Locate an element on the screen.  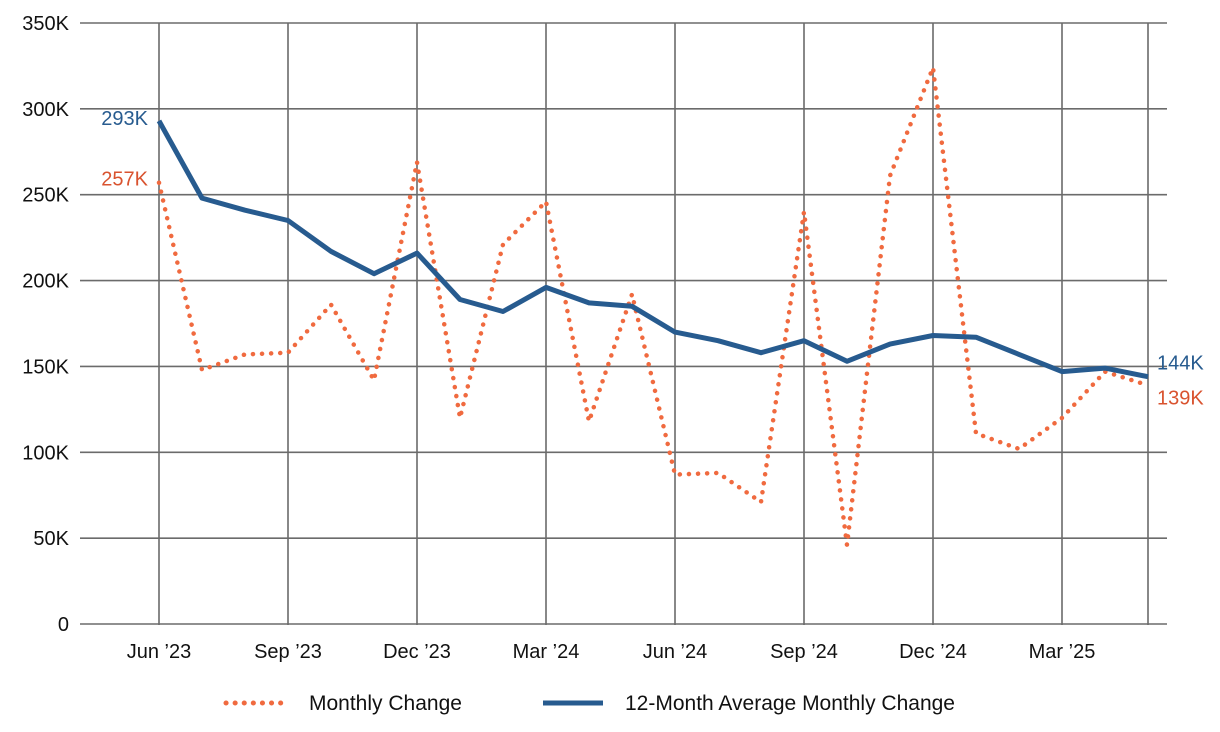
x-tick-label: Mar ’24 is located at coordinates (546, 652).